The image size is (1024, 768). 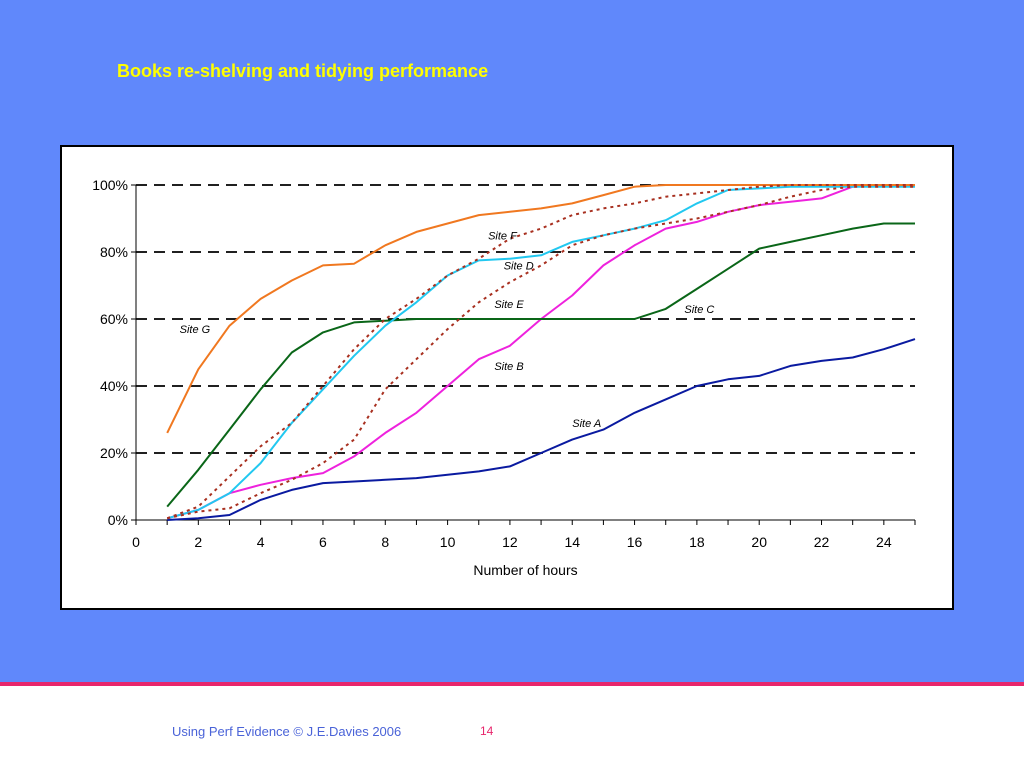 What do you see at coordinates (822, 542) in the screenshot?
I see `x-tick-label: 22` at bounding box center [822, 542].